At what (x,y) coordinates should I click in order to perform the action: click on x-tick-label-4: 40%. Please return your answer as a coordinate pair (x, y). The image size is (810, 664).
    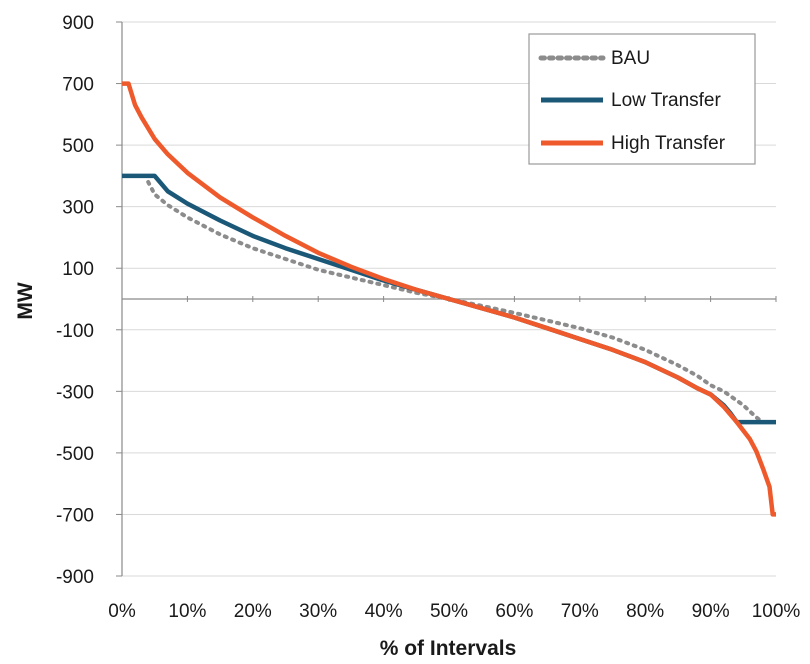
    Looking at the image, I should click on (384, 611).